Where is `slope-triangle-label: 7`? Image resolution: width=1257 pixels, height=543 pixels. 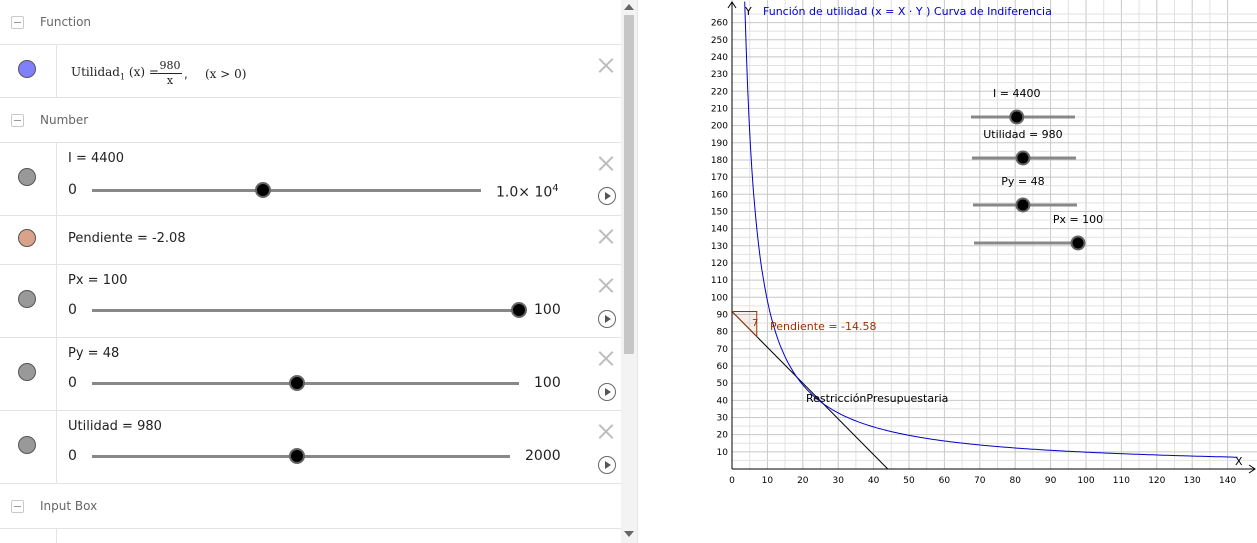 slope-triangle-label: 7 is located at coordinates (755, 323).